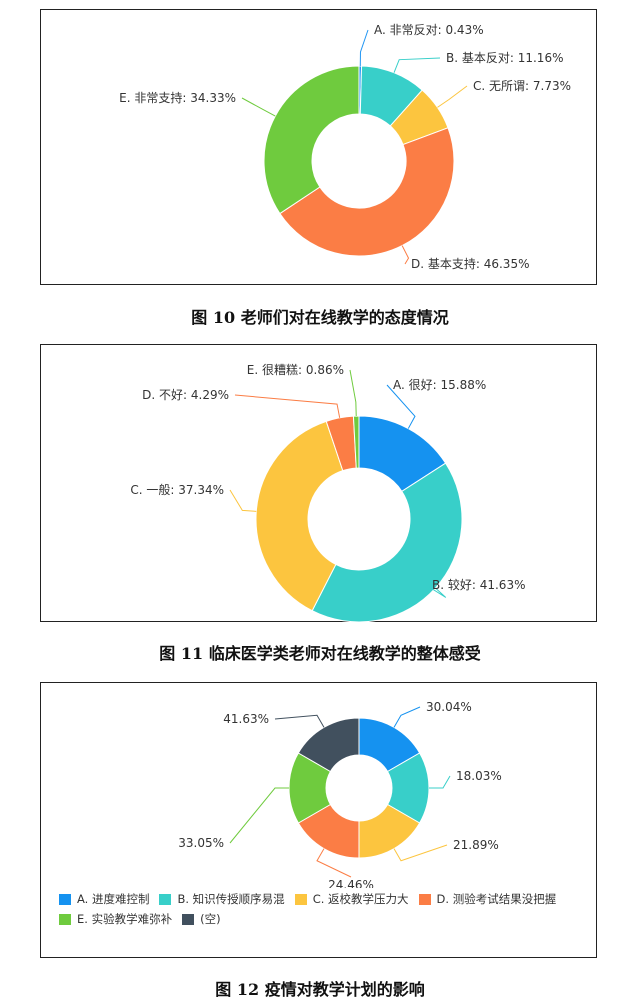 Image resolution: width=640 pixels, height=1004 pixels. I want to click on data-label: B. 较好: 41.63%, so click(478, 584).